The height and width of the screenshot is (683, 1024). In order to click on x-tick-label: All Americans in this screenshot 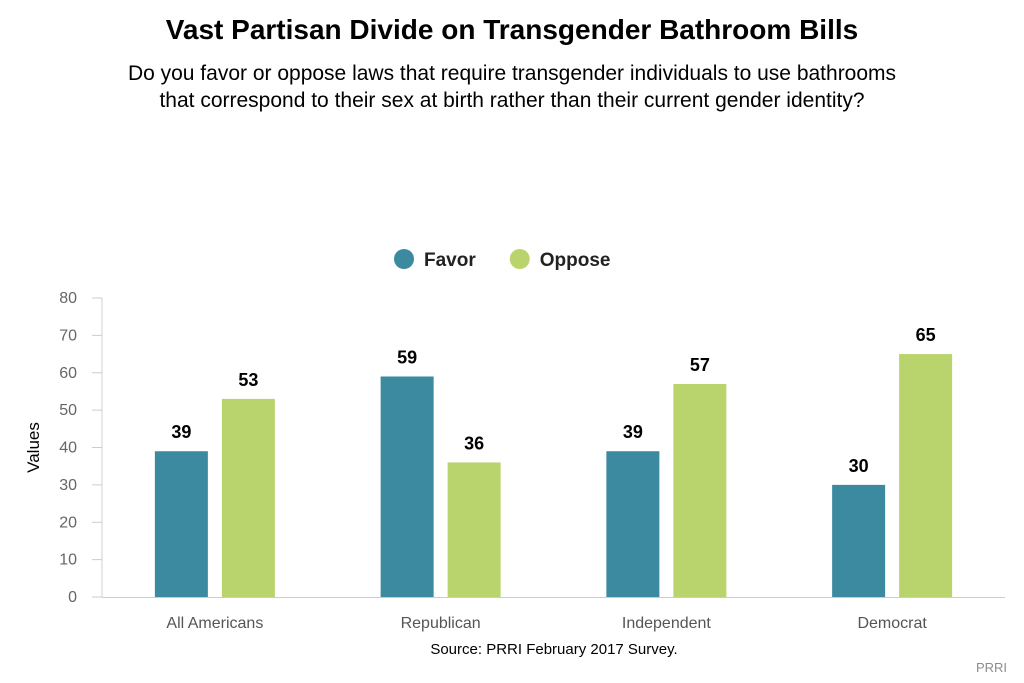, I will do `click(214, 623)`.